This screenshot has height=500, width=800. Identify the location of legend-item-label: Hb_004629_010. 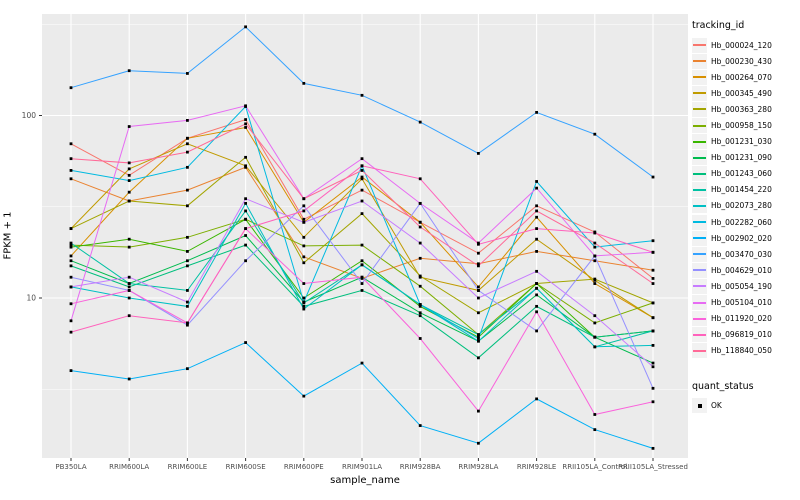
(741, 270).